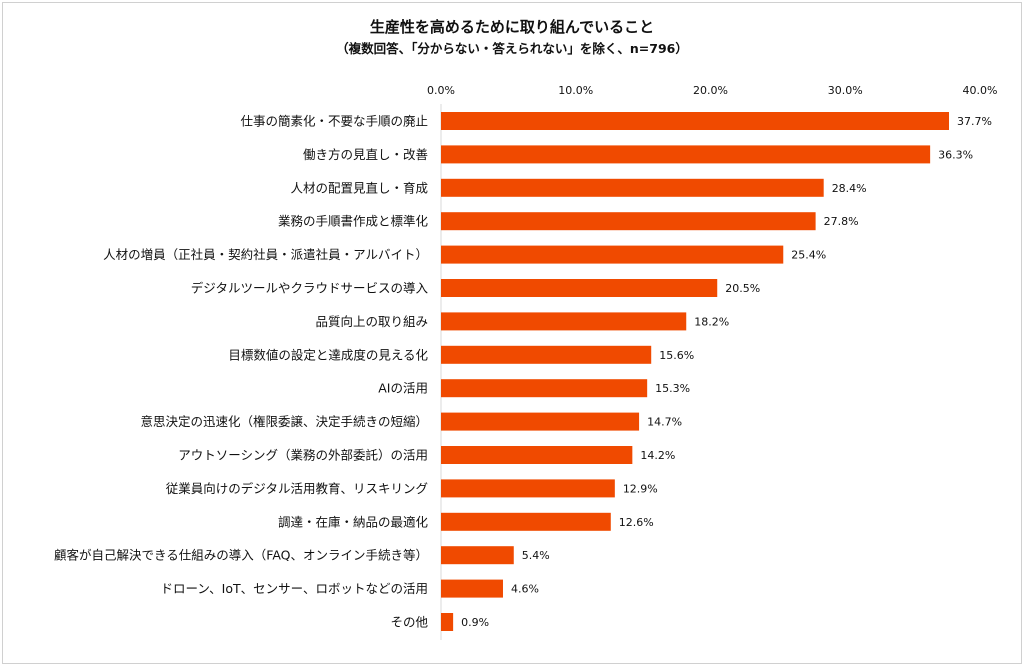  What do you see at coordinates (711, 321) in the screenshot?
I see `data-label: 18.2%` at bounding box center [711, 321].